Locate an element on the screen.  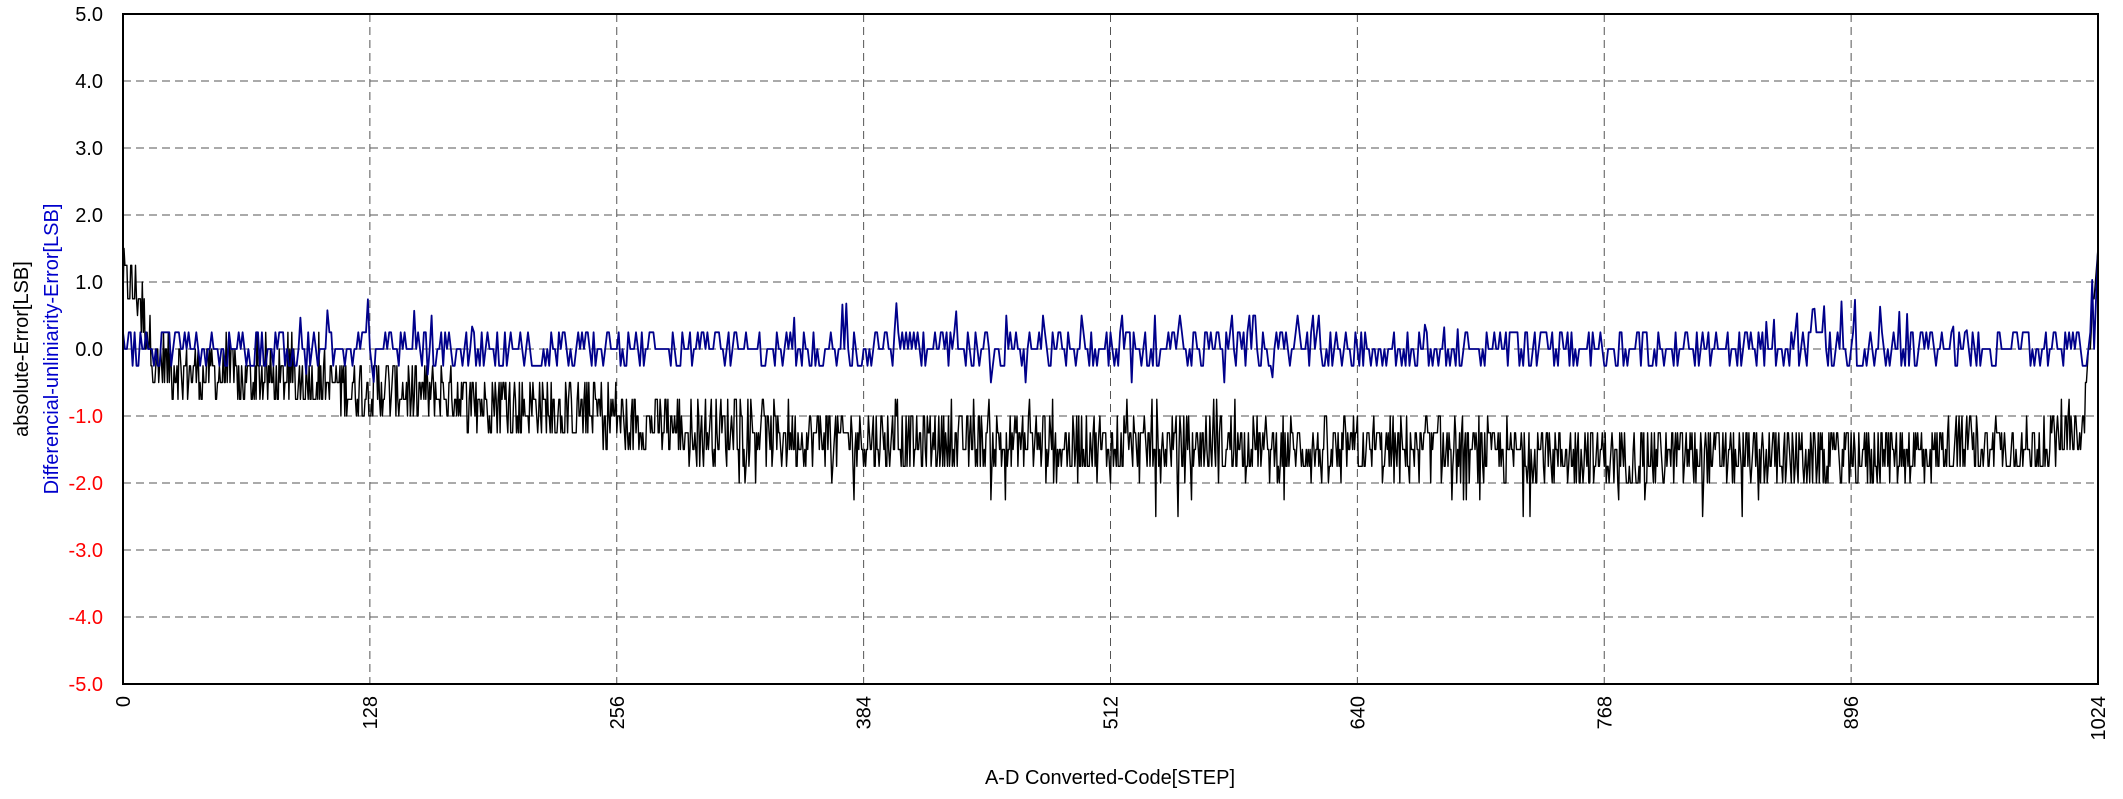
y-tick-label: 0.0 is located at coordinates (89, 350).